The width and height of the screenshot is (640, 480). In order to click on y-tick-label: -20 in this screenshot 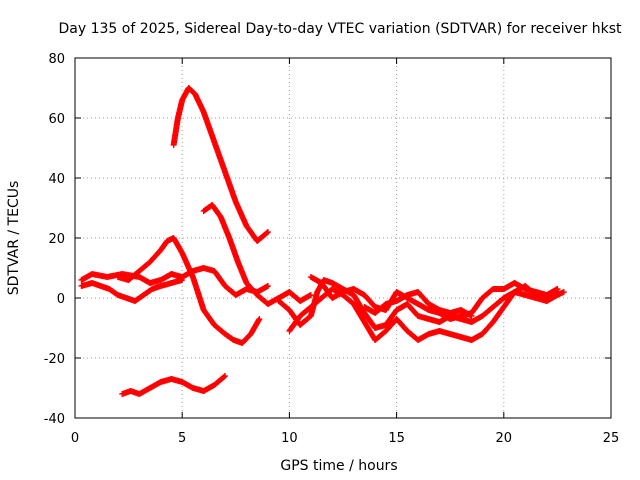, I will do `click(54, 359)`.